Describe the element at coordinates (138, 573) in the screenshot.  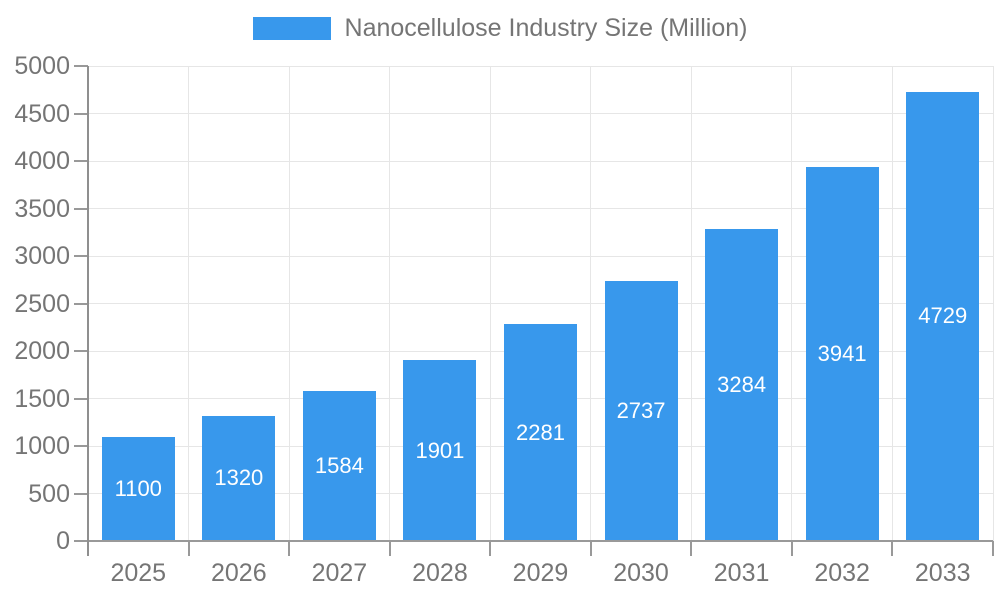
I see `x-axis-tick-label: 2025` at that location.